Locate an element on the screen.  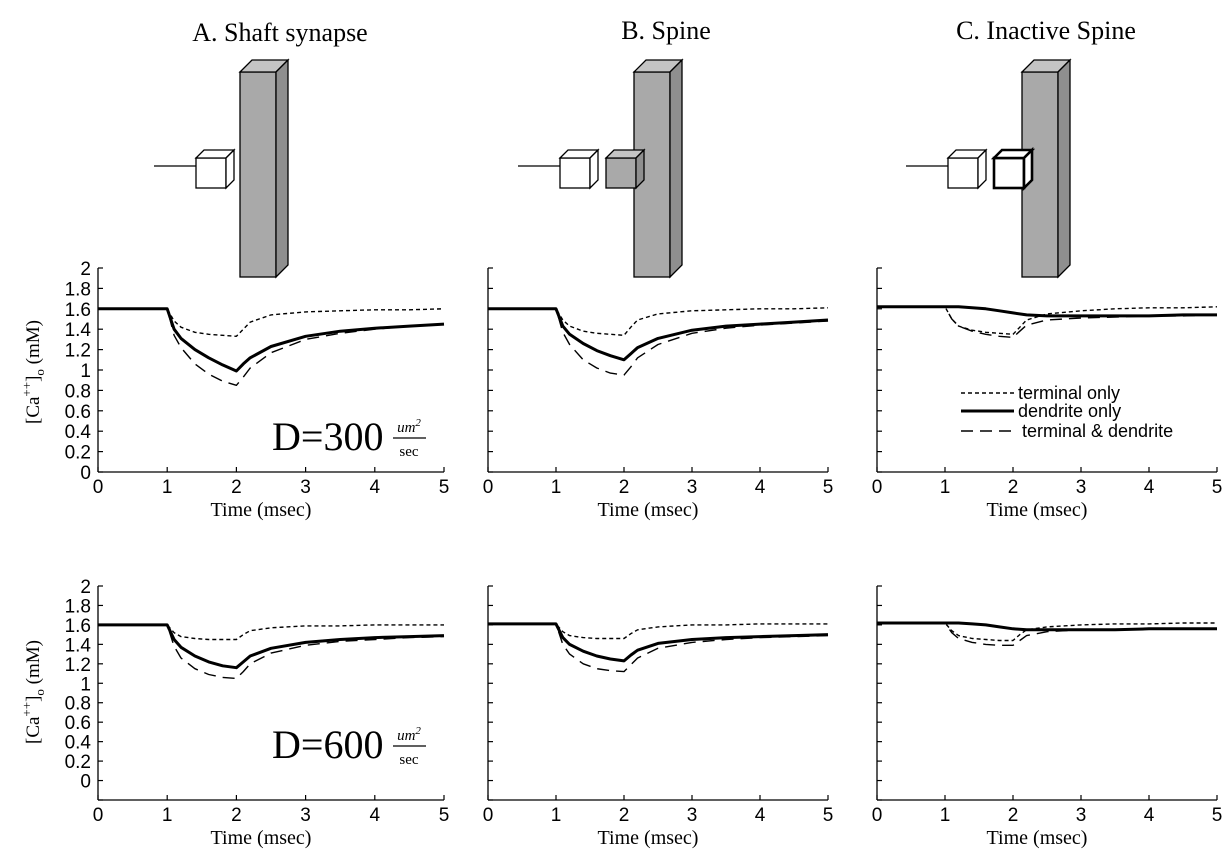
legend-label-terminal-dendrite: terminal & dendrite is located at coordinates (1097, 431).